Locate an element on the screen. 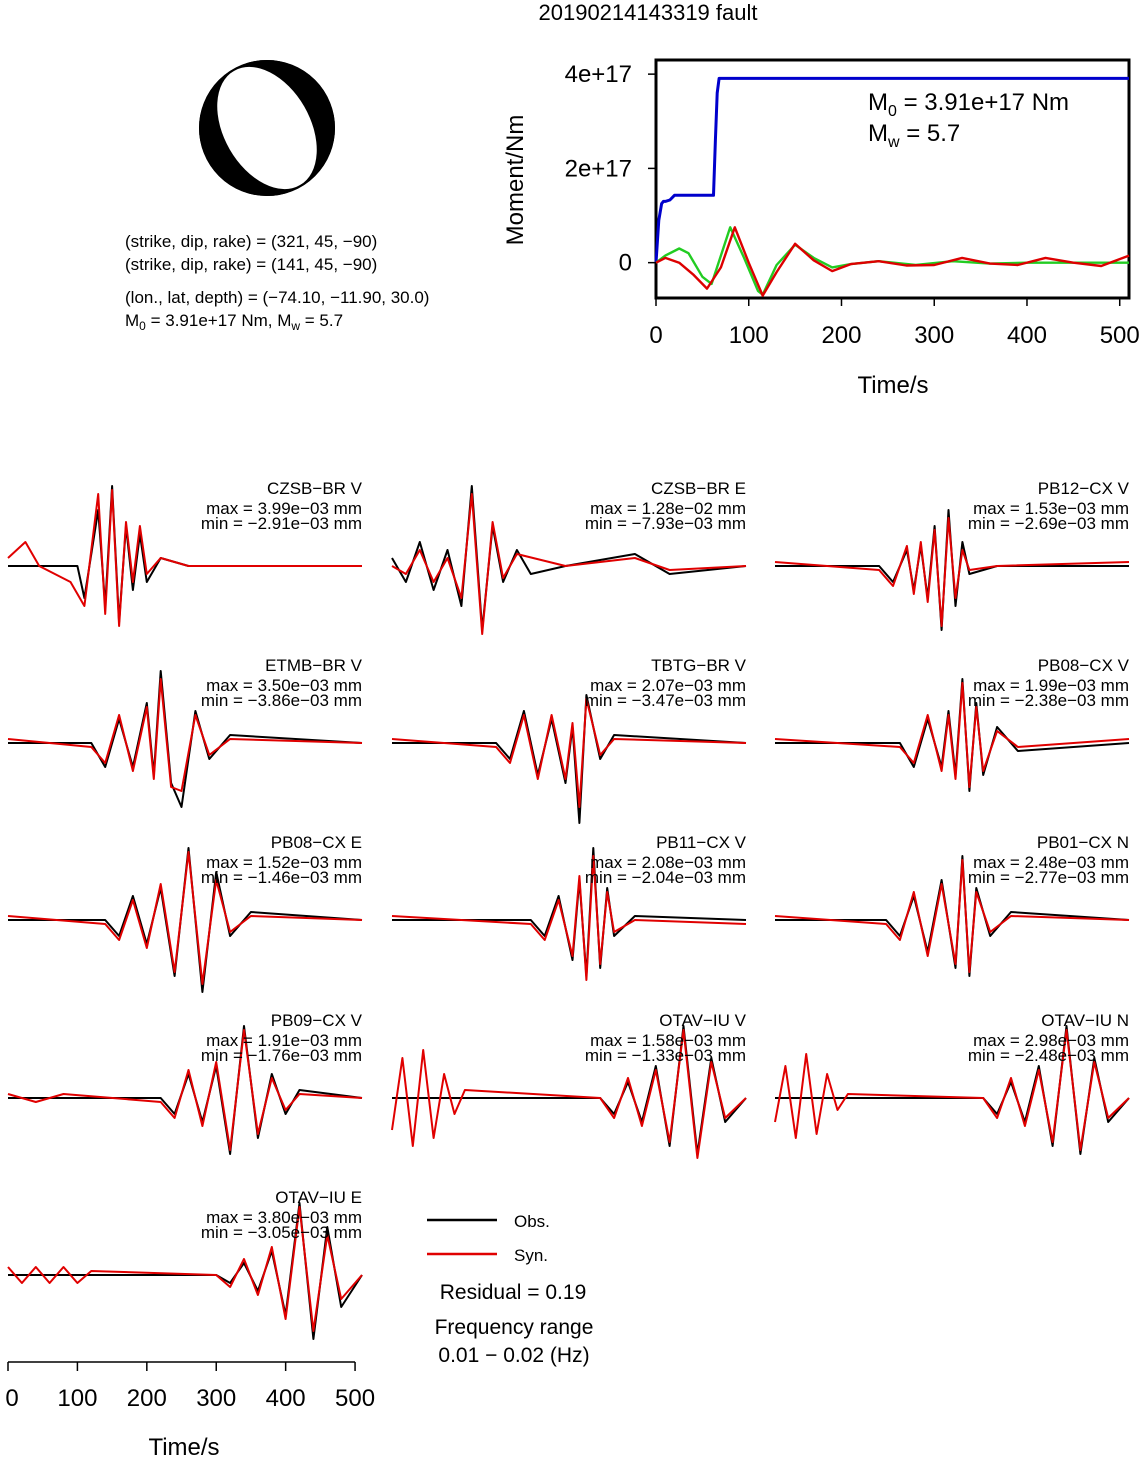  waveform-x-axis-label: Time/s is located at coordinates (183, 1446).